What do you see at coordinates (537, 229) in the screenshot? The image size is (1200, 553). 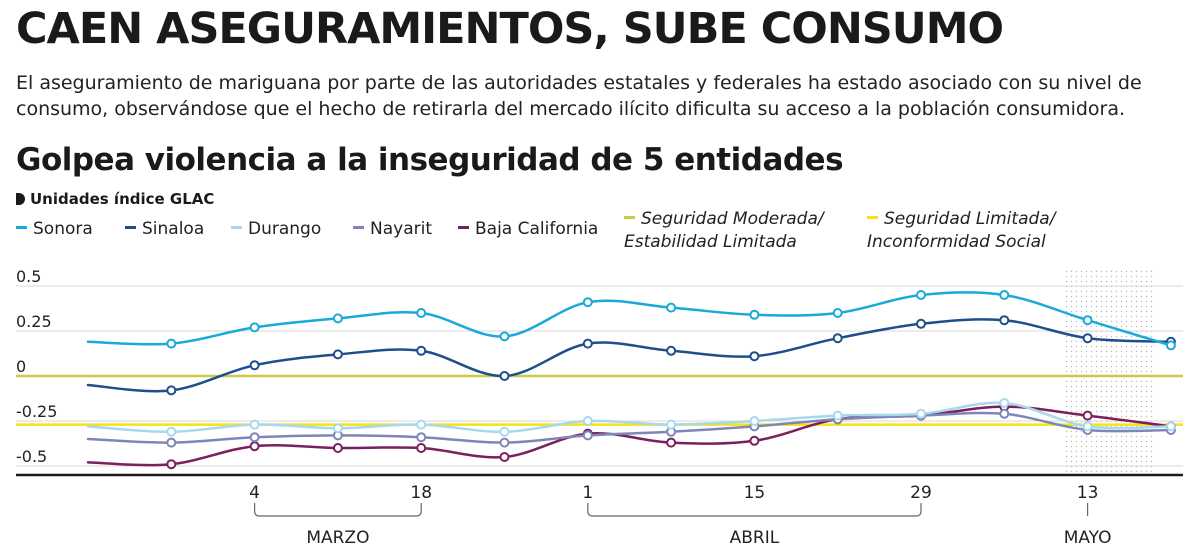 I see `legend-label: Baja California` at bounding box center [537, 229].